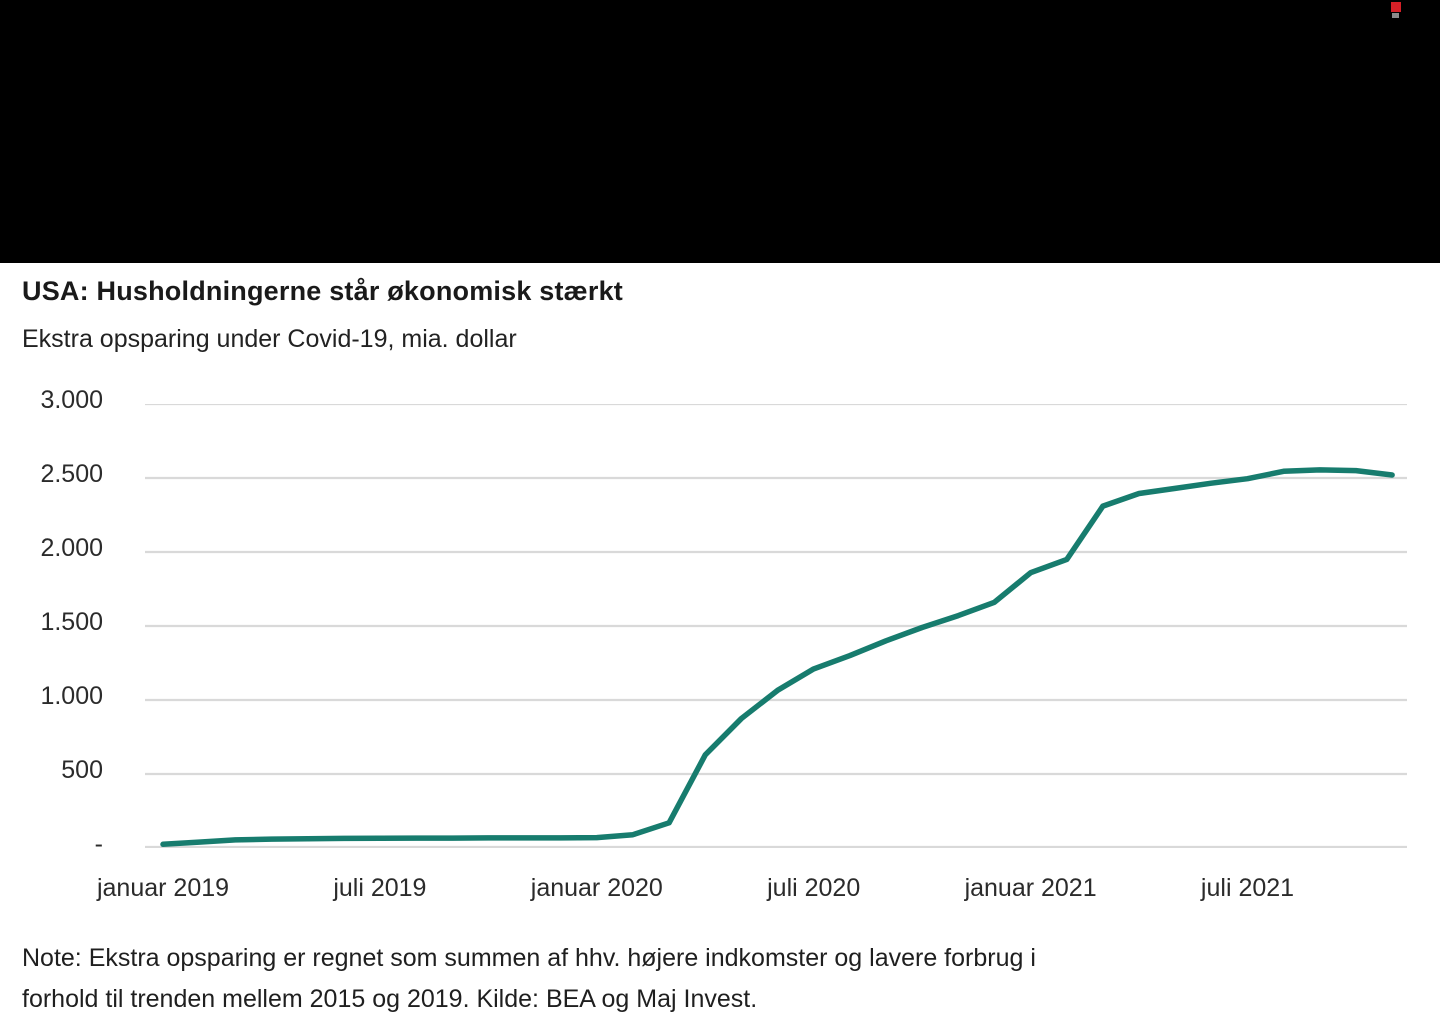 The height and width of the screenshot is (1027, 1440). What do you see at coordinates (71, 622) in the screenshot?
I see `y-tick-label-1500: 1.500` at bounding box center [71, 622].